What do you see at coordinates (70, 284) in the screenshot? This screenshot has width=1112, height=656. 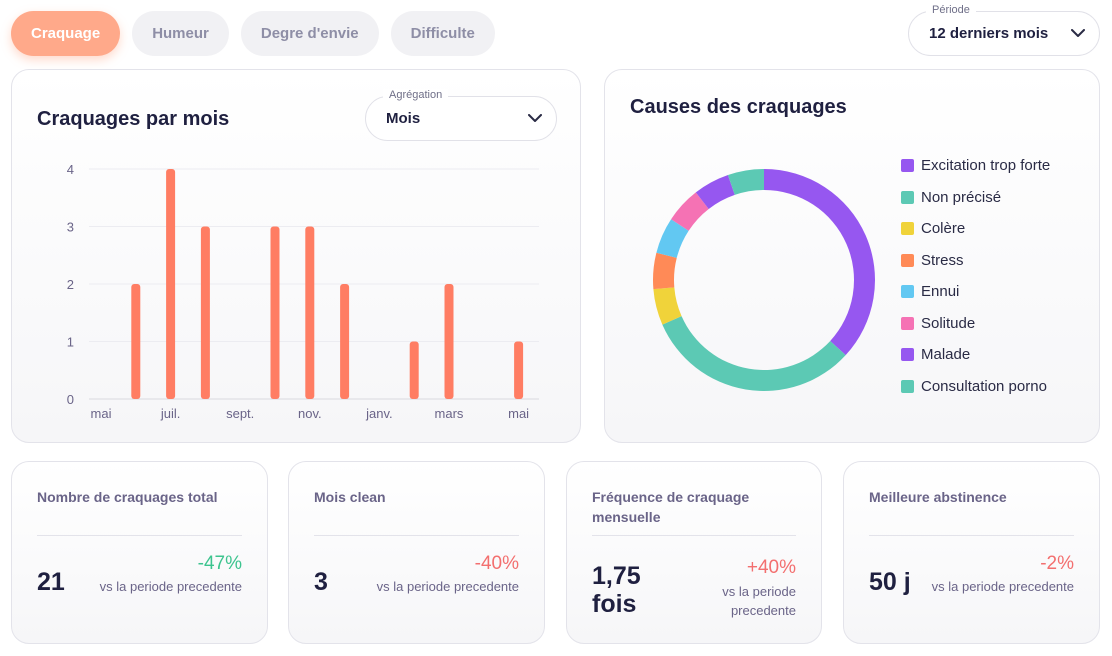 I see `y-tick-label: 2` at bounding box center [70, 284].